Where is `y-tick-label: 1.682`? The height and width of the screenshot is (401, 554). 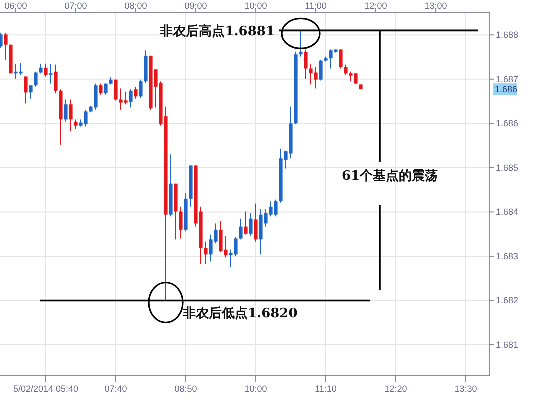
y-tick-label: 1.682 is located at coordinates (507, 301).